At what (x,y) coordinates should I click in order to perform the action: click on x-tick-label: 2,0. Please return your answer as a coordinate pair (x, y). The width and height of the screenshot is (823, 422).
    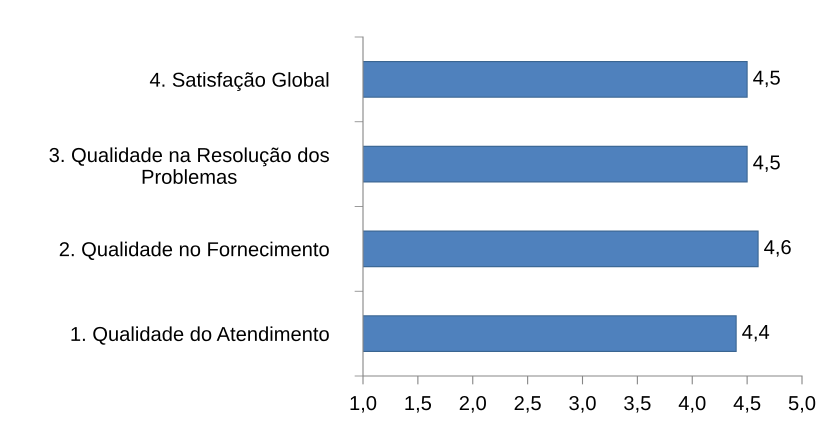
    Looking at the image, I should click on (473, 404).